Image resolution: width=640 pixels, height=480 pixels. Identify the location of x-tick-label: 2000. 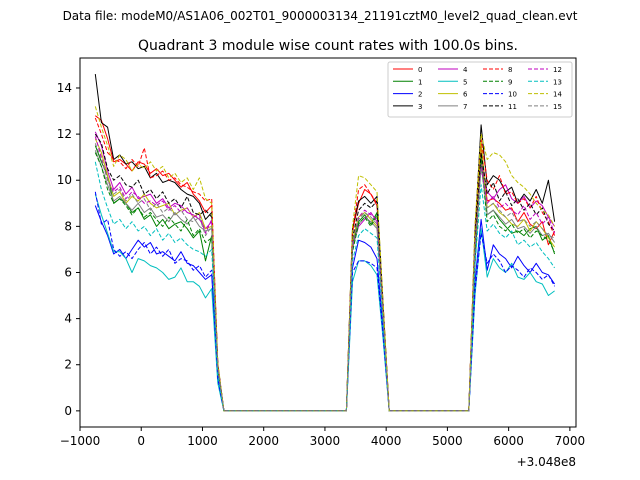
(263, 441).